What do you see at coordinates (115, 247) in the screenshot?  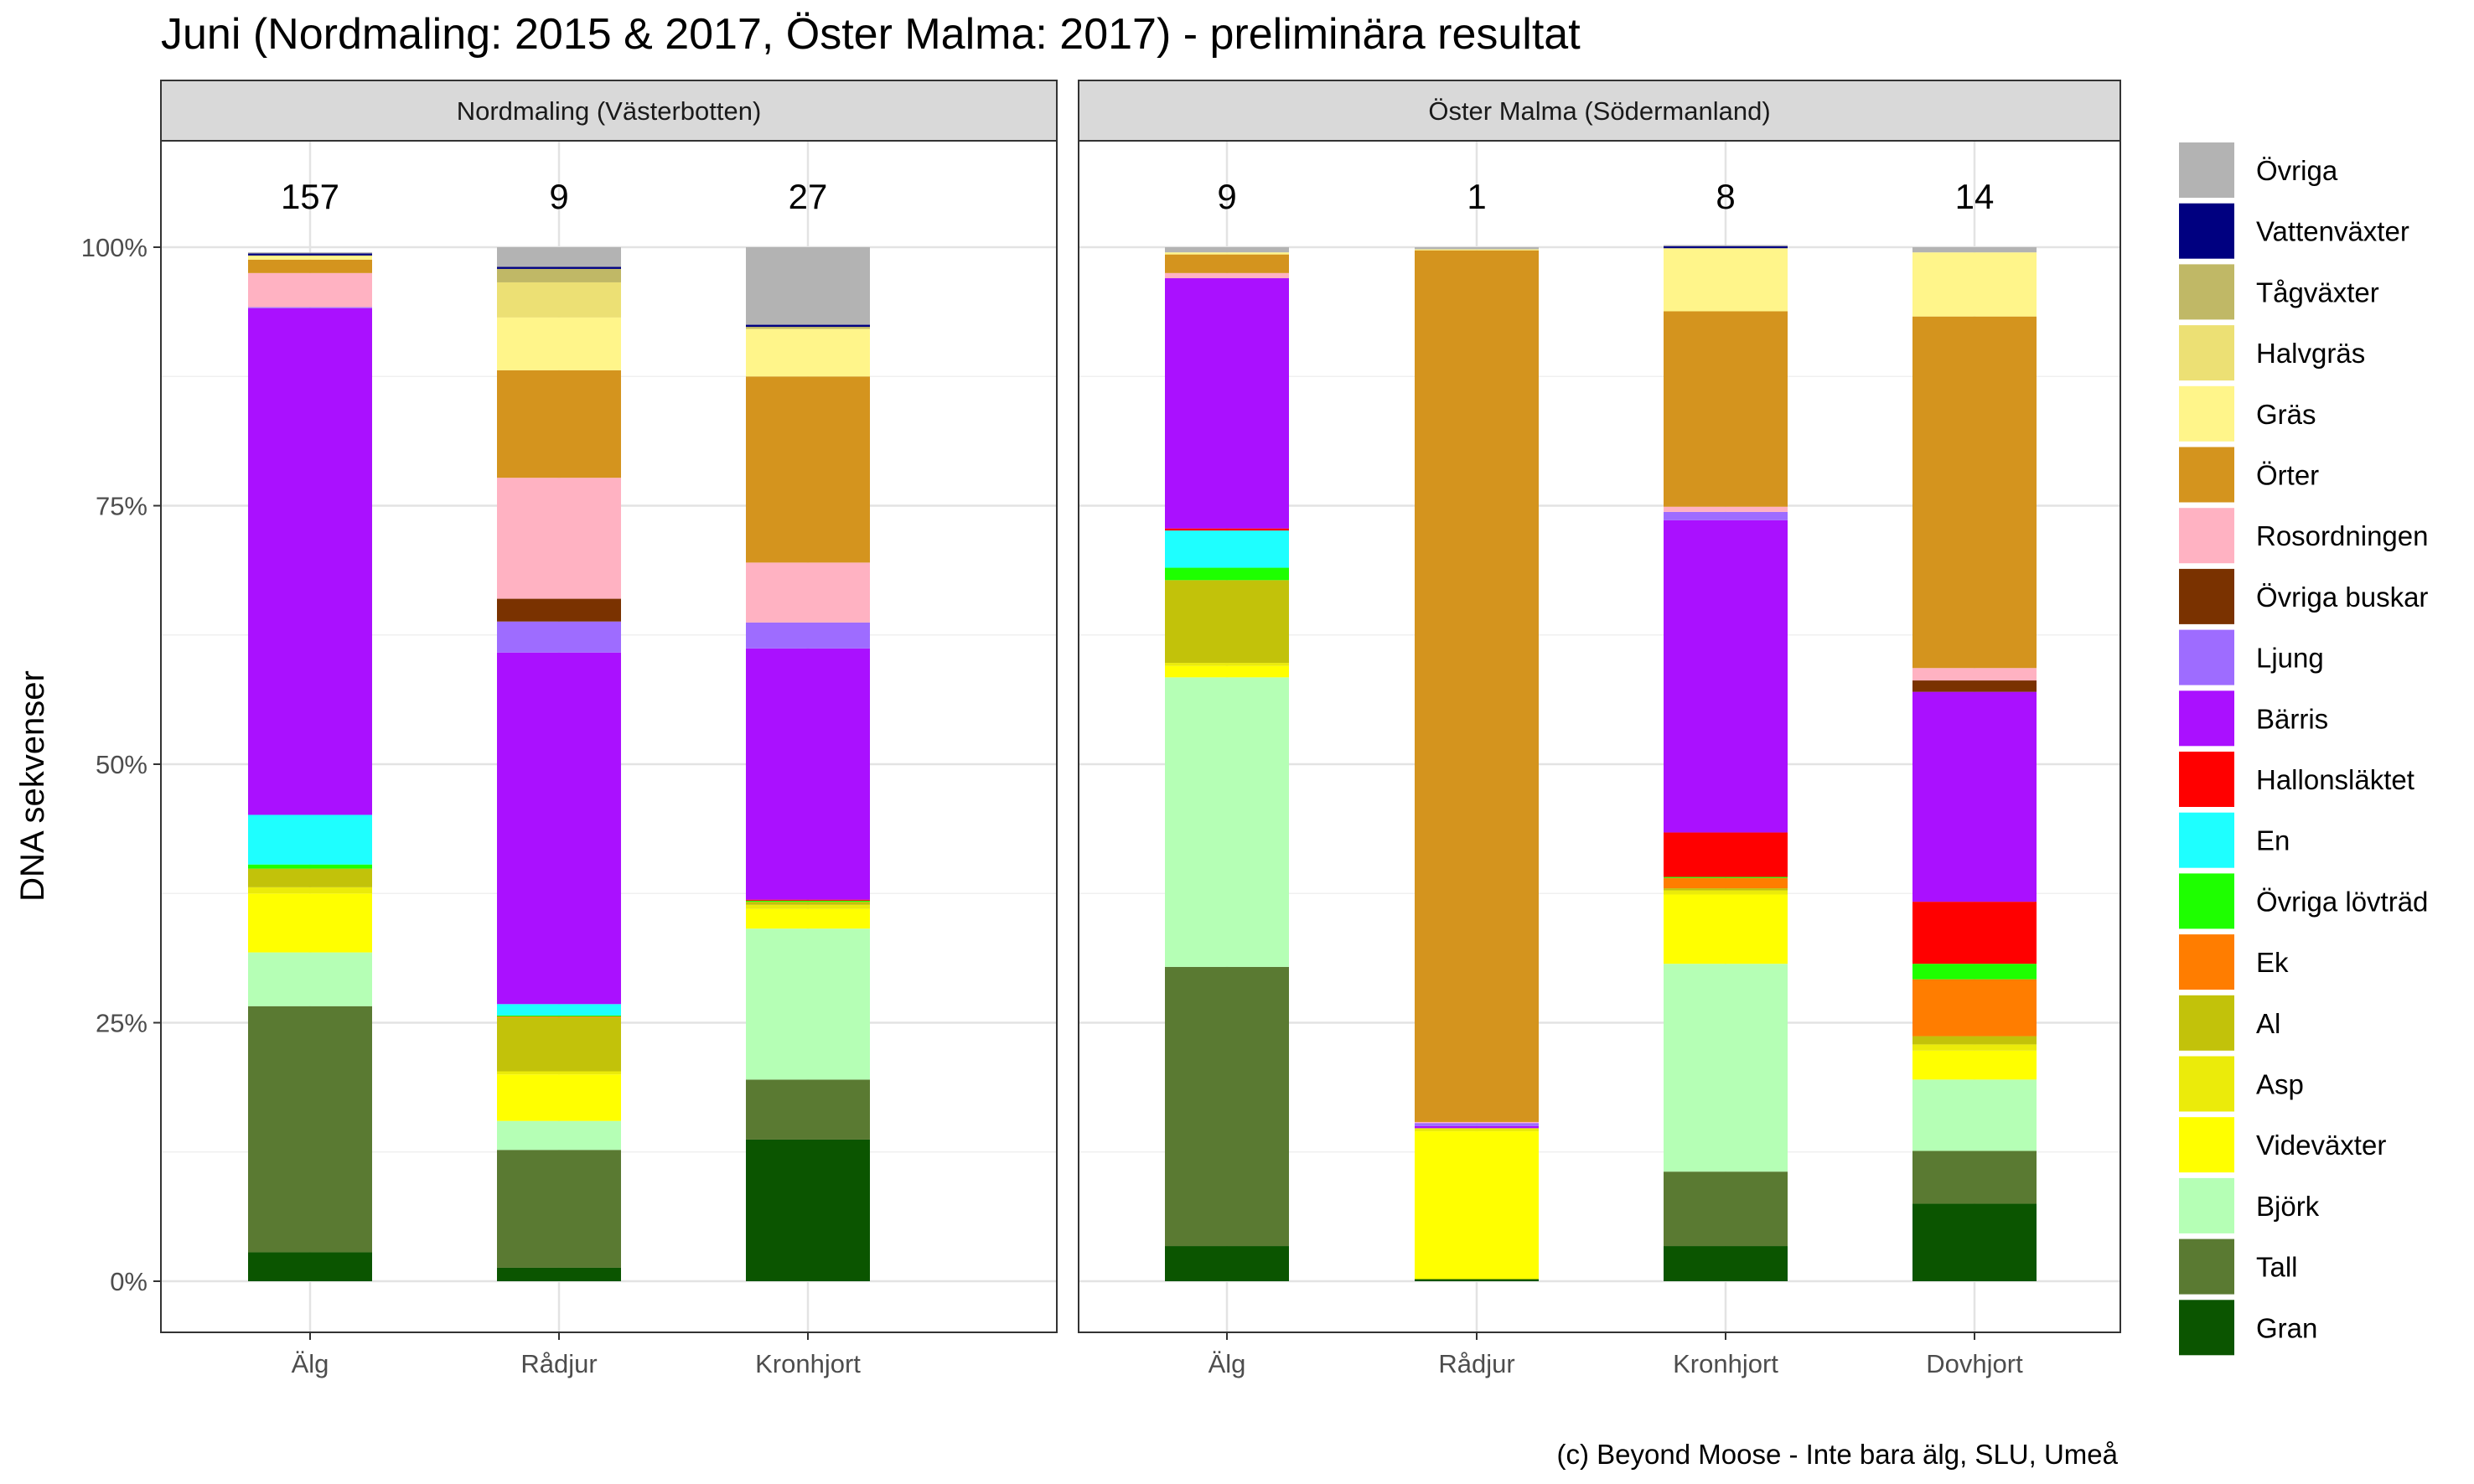 I see `y-tick-label: 100%` at bounding box center [115, 247].